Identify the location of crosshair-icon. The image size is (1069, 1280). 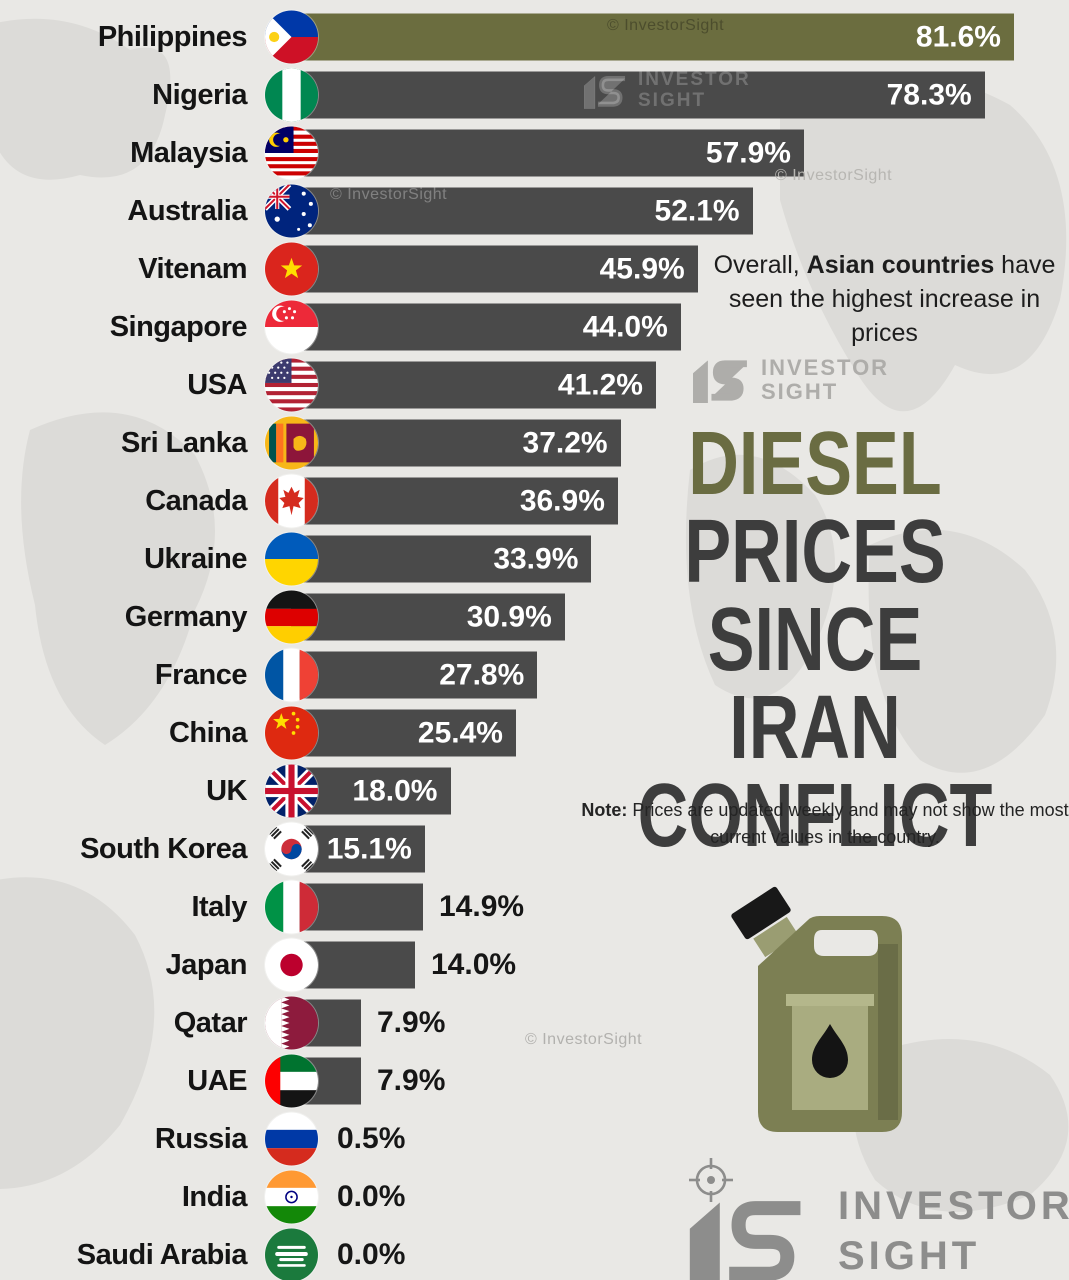
(711, 1180).